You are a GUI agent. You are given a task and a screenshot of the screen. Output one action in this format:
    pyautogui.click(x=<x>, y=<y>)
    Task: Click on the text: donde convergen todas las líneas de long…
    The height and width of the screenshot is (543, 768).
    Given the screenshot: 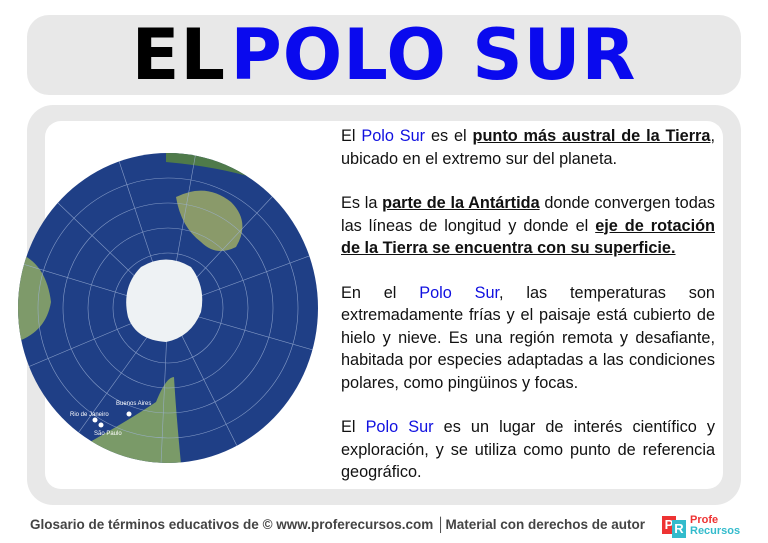 What is the action you would take?
    pyautogui.click(x=528, y=214)
    